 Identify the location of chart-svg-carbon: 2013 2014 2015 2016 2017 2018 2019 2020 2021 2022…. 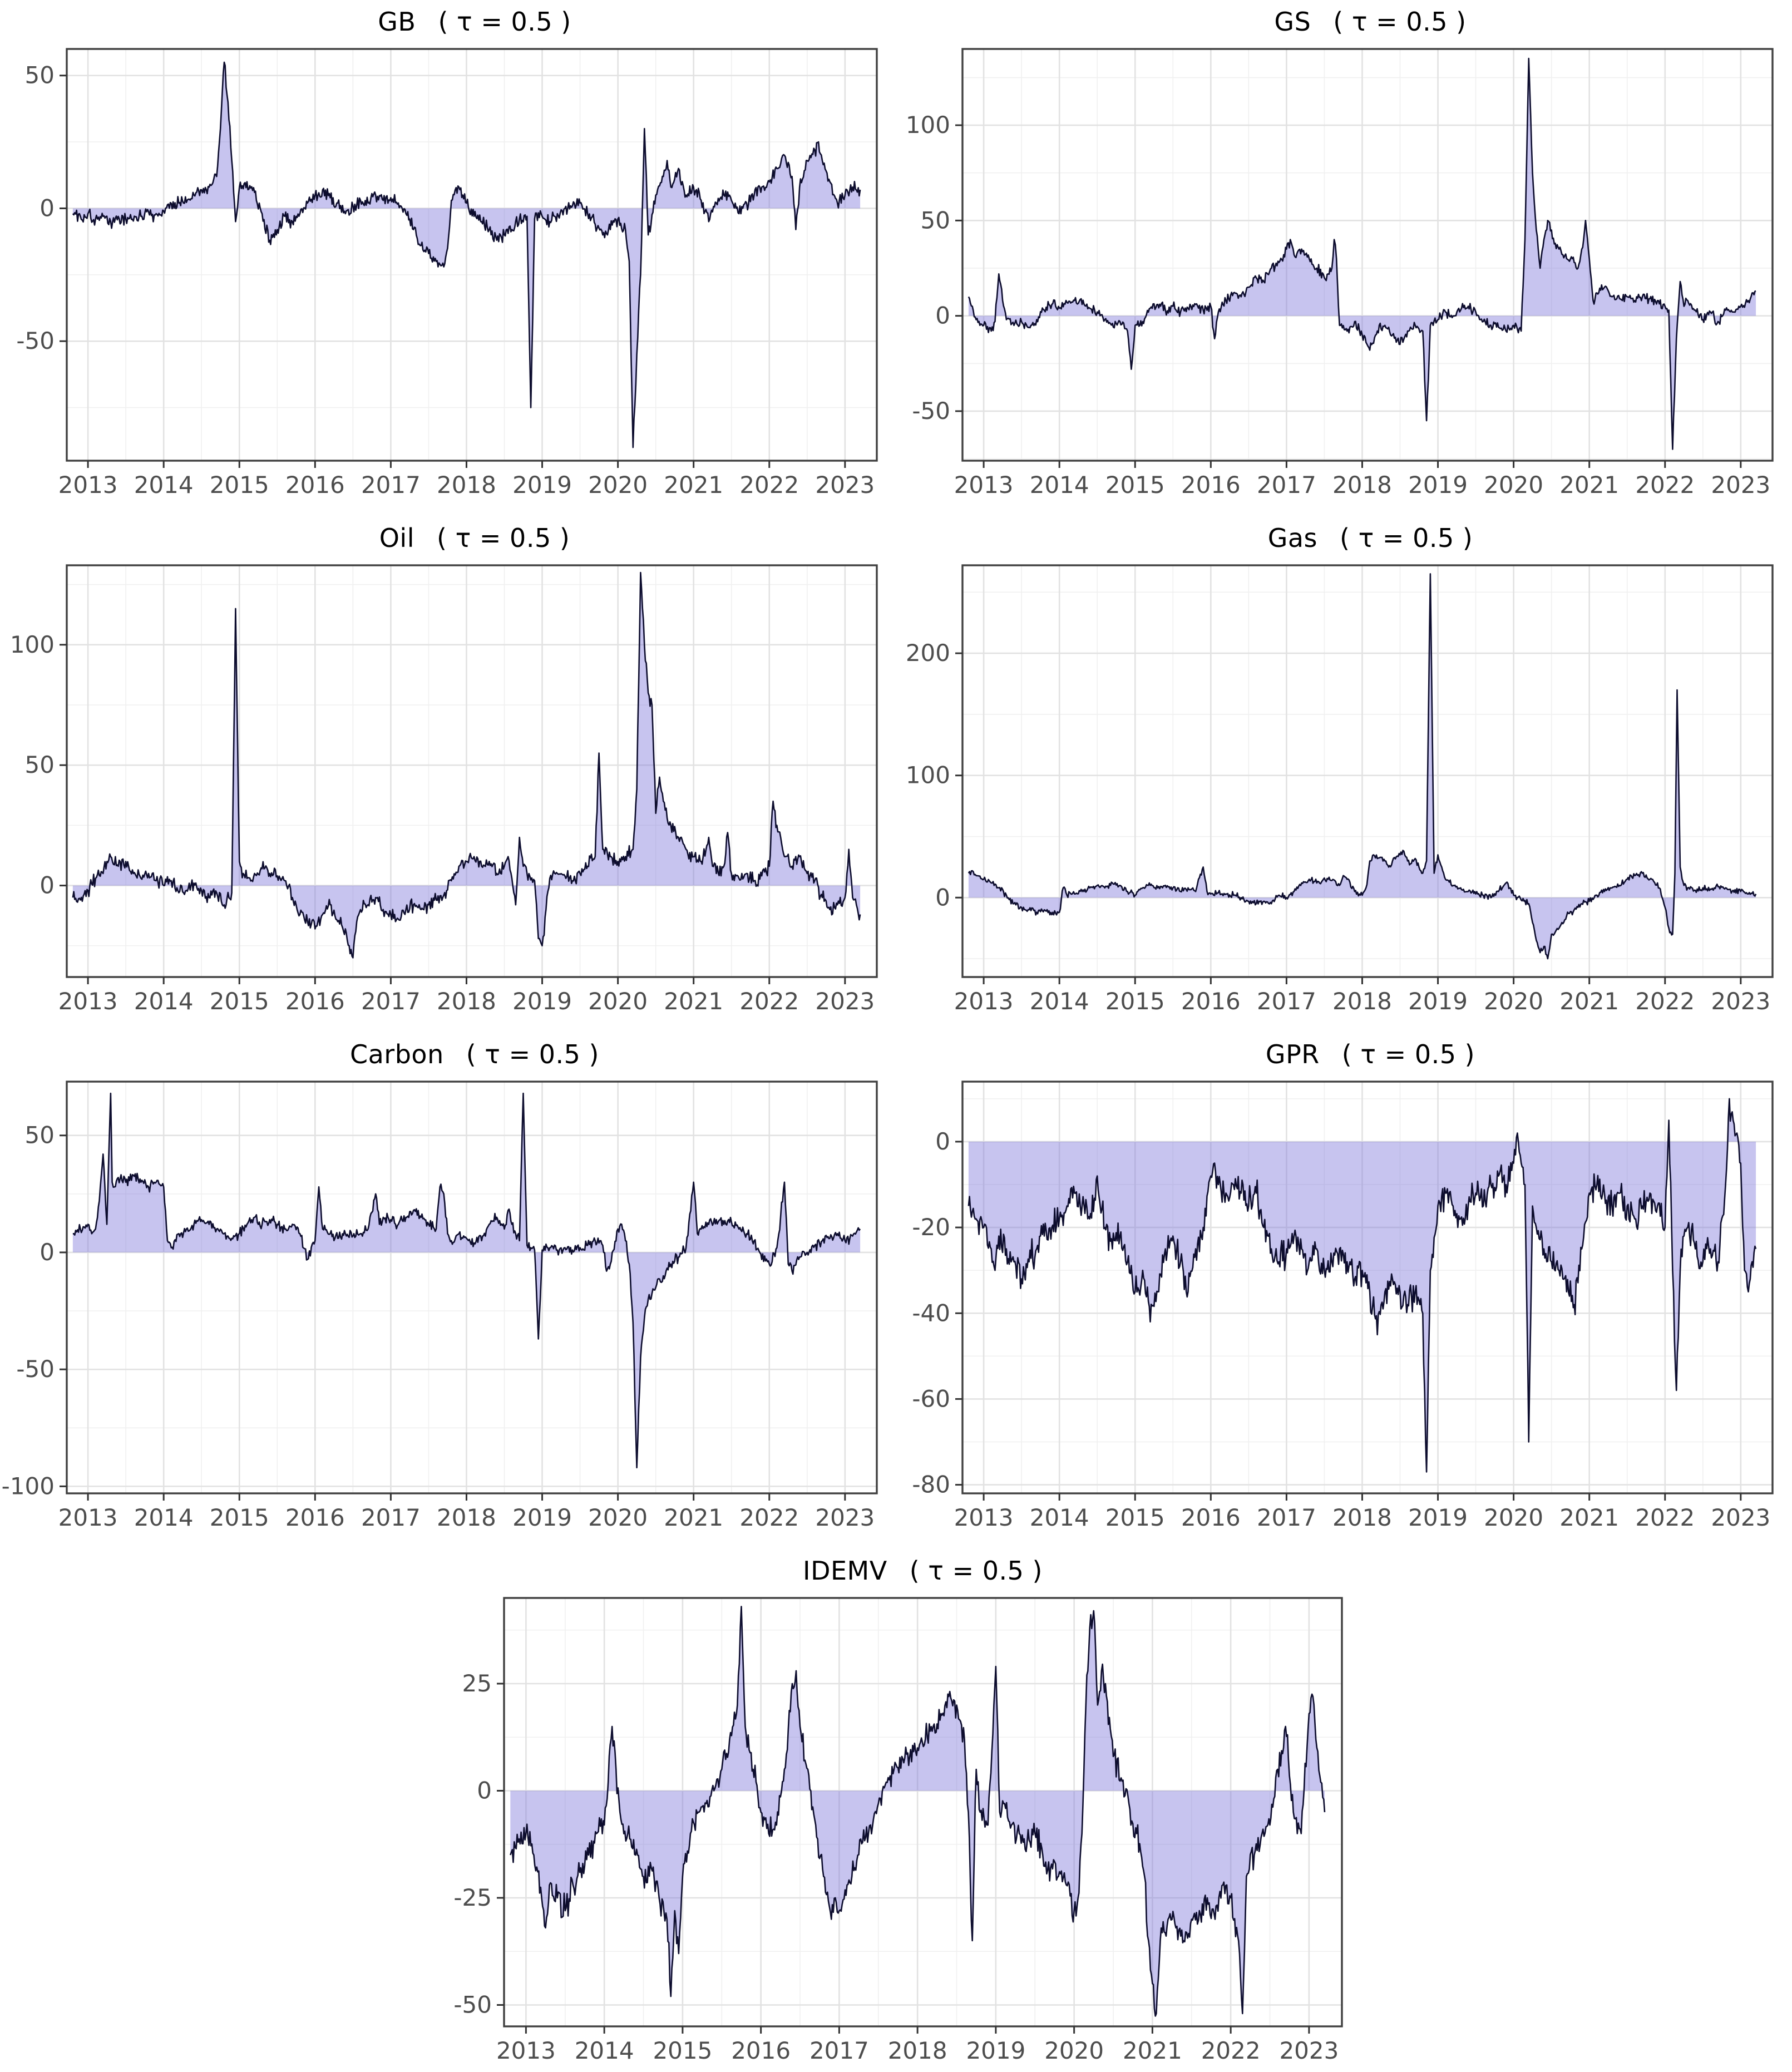
(440, 1306).